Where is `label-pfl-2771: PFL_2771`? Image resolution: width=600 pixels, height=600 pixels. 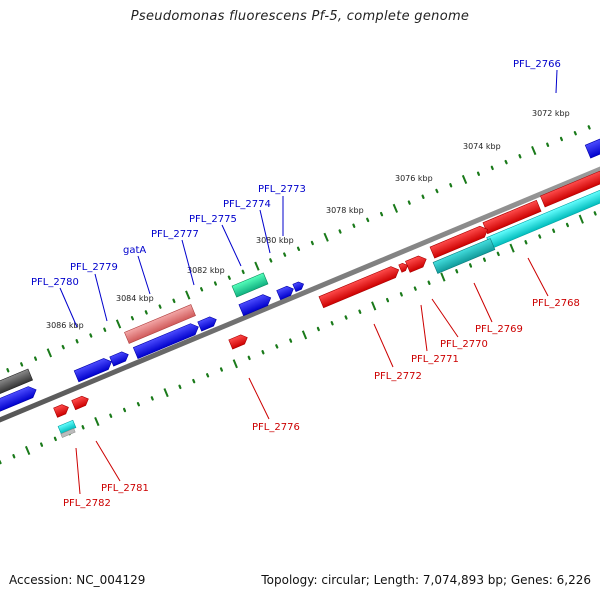 label-pfl-2771: PFL_2771 is located at coordinates (435, 359).